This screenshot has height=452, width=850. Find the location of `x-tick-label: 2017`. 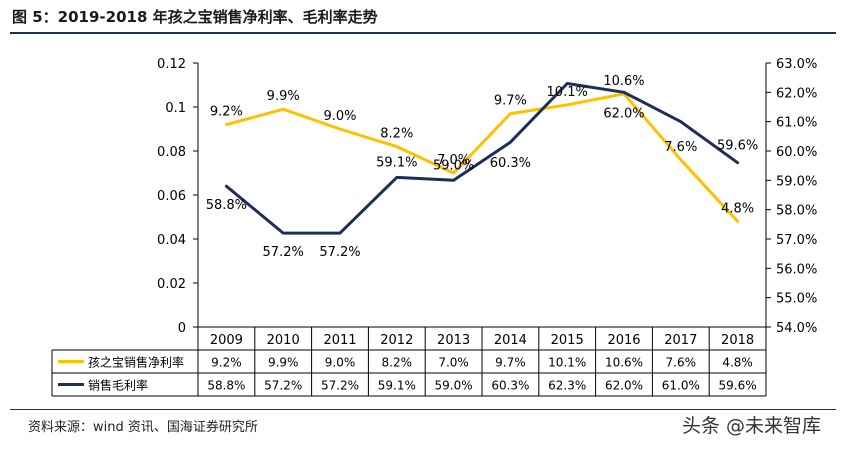

x-tick-label: 2017 is located at coordinates (680, 340).